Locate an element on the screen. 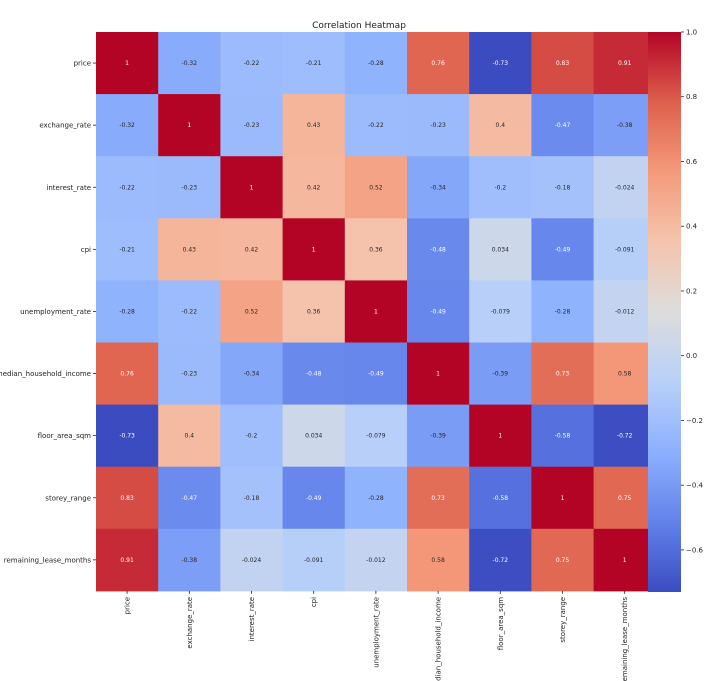  cell-value-label: -0.012 is located at coordinates (376, 560).